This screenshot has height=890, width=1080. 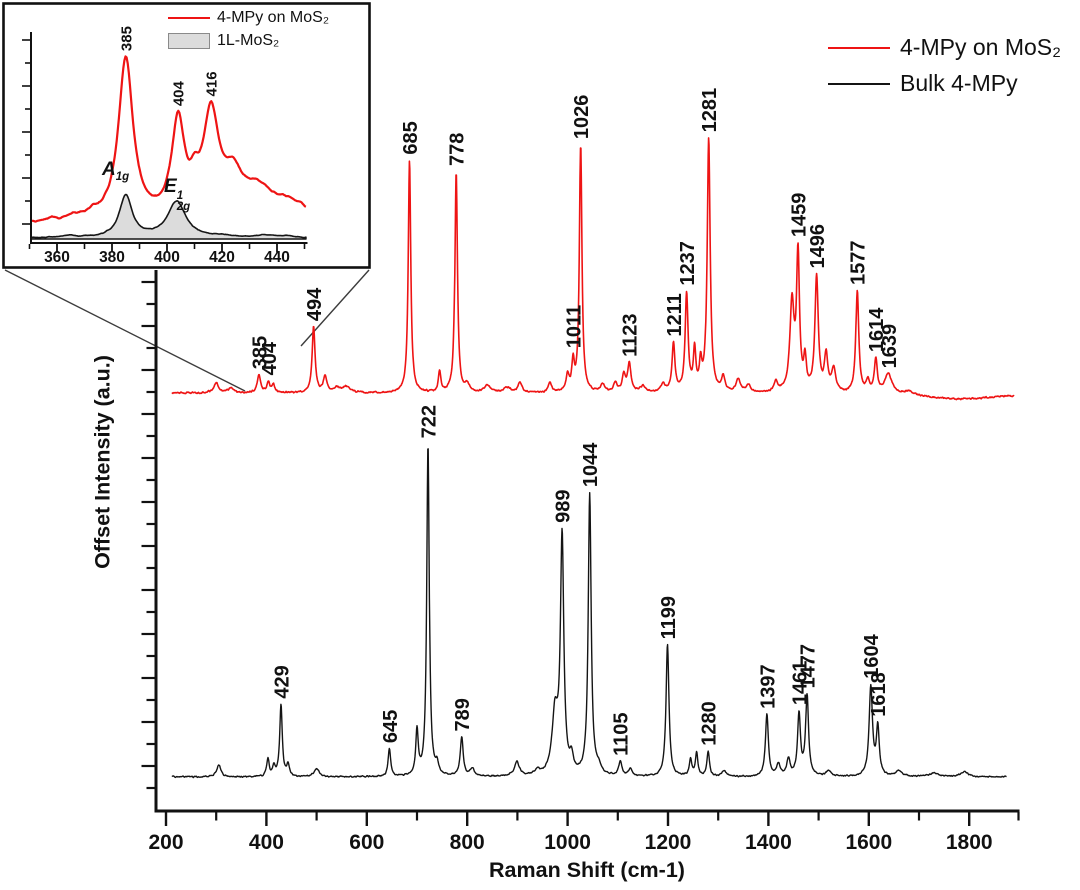 What do you see at coordinates (818, 246) in the screenshot?
I see `peak-label-1496-red: 1496` at bounding box center [818, 246].